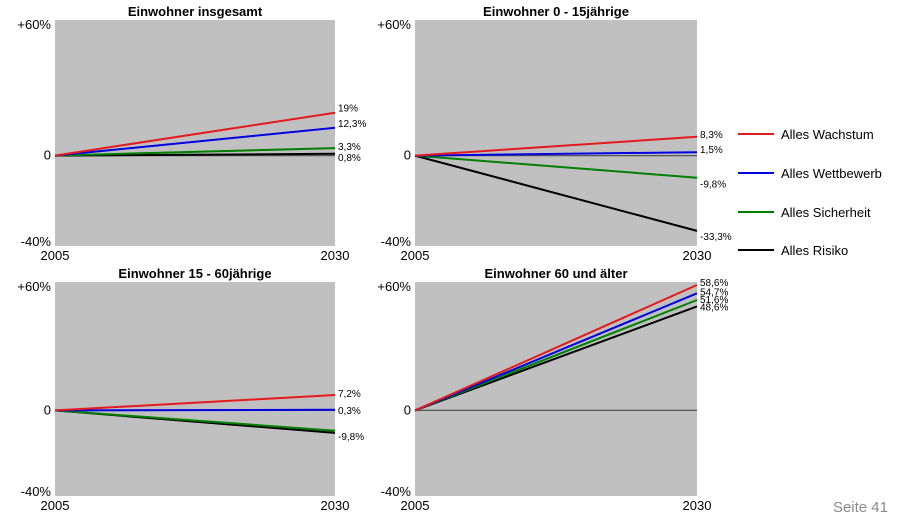 The height and width of the screenshot is (522, 908). Describe the element at coordinates (711, 135) in the screenshot. I see `chart-2-label-alles-wachstum: 8,3%` at that location.